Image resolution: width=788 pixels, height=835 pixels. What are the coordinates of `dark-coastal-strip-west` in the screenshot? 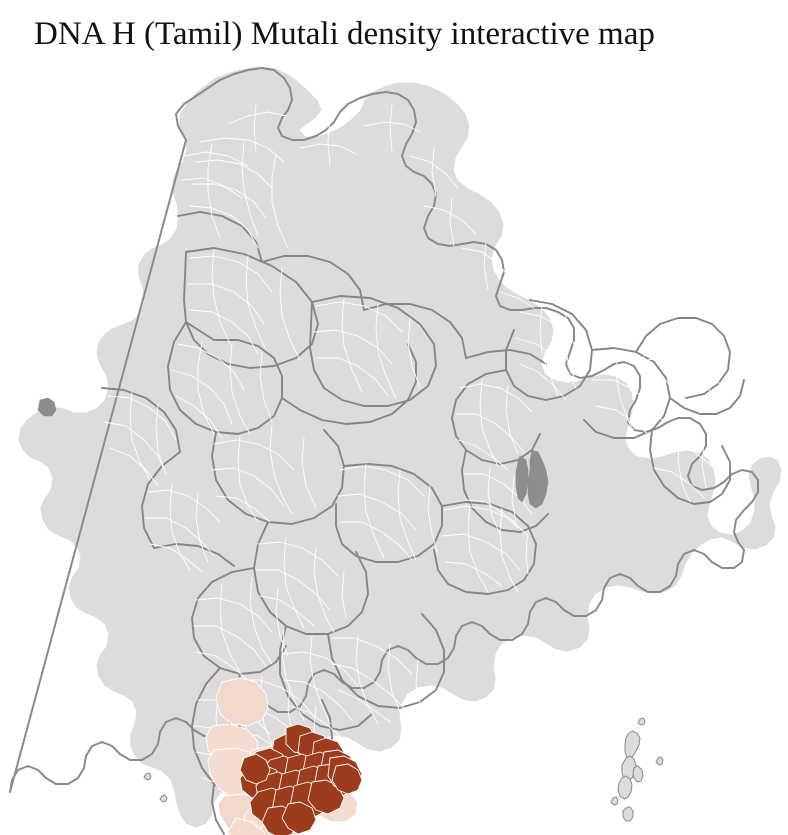 It's located at (47, 407).